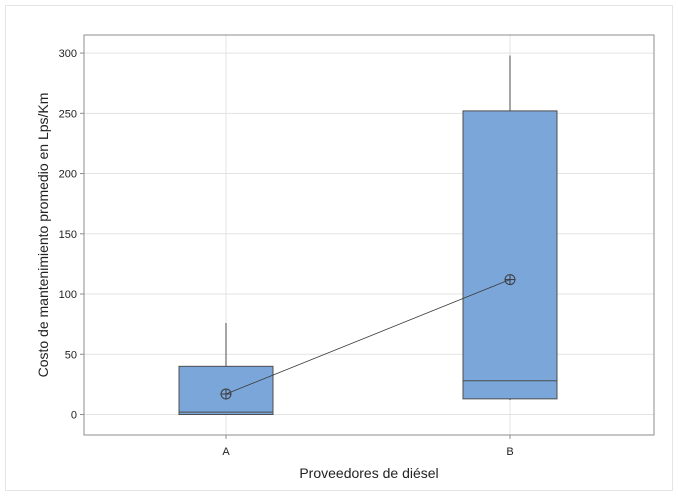  Describe the element at coordinates (509, 452) in the screenshot. I see `x-tick-label: B` at that location.